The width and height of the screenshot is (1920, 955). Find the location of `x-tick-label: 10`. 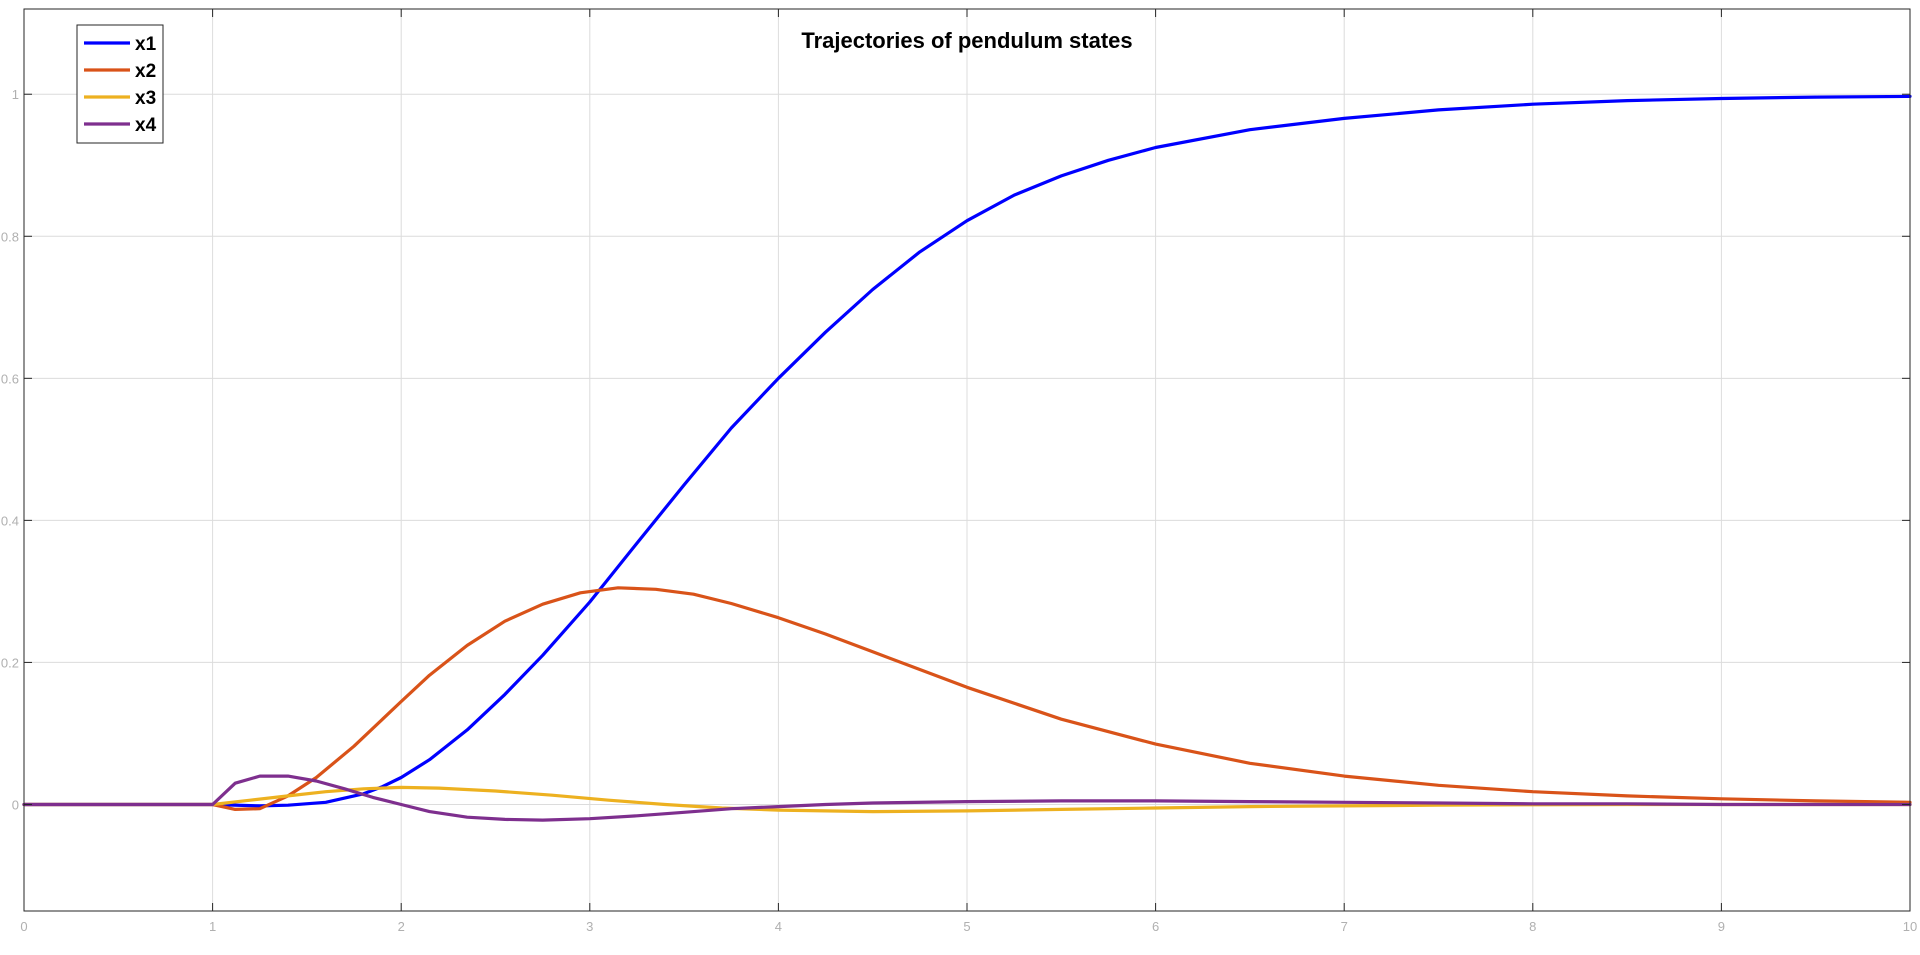

x-tick-label: 10 is located at coordinates (1910, 926).